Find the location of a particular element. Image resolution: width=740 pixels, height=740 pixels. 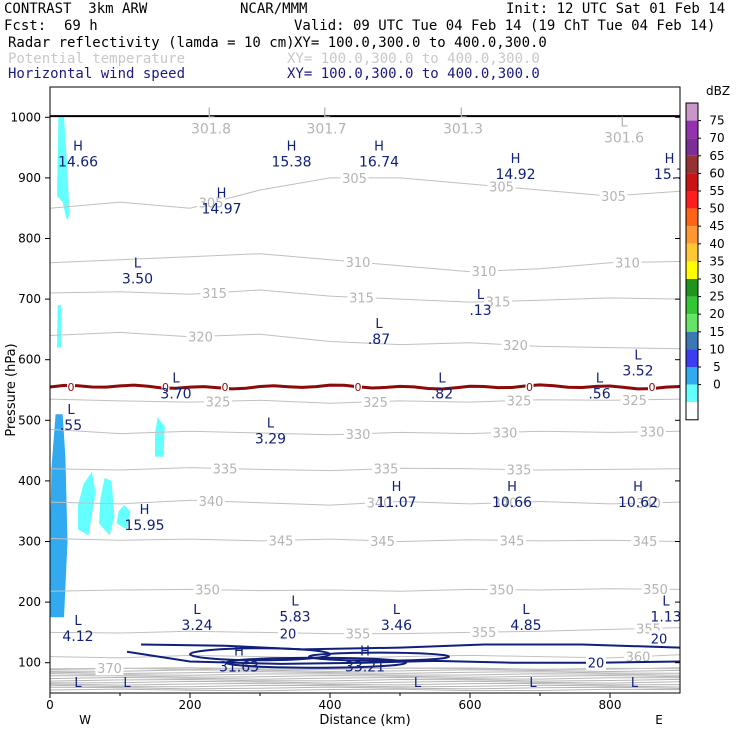

theta-extremum-value: 301.7 is located at coordinates (326, 129).